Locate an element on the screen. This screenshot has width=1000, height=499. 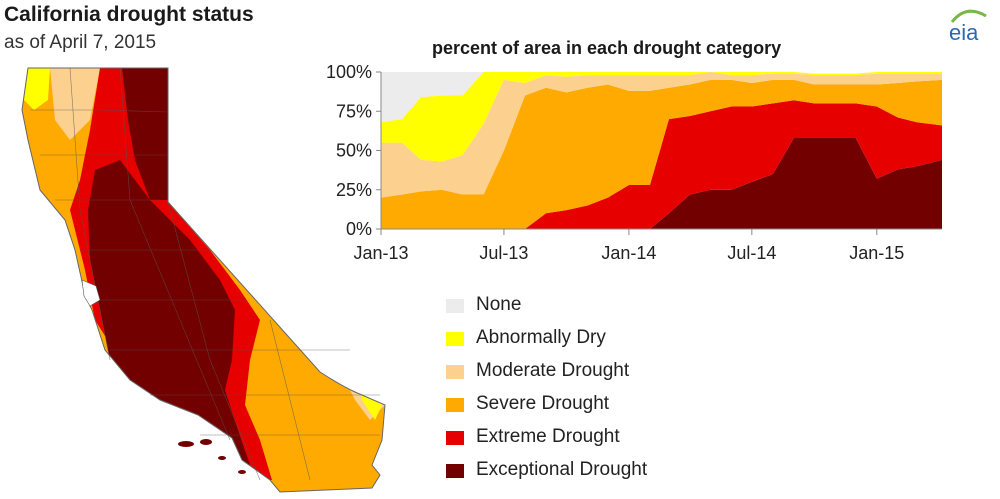
page-subtitle: as of April 7, 2015 is located at coordinates (80, 42).